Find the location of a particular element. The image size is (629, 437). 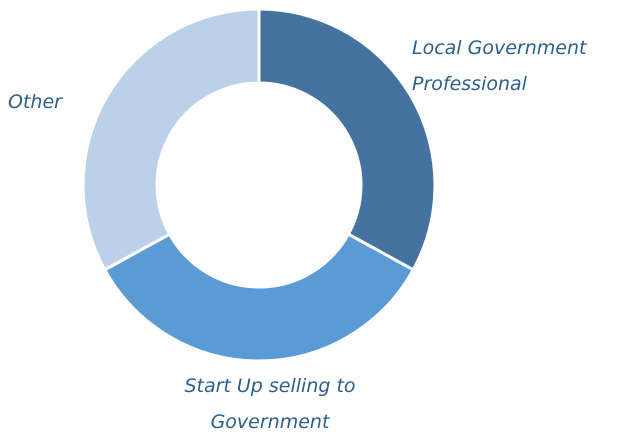

donut-slice is located at coordinates (259, 297).